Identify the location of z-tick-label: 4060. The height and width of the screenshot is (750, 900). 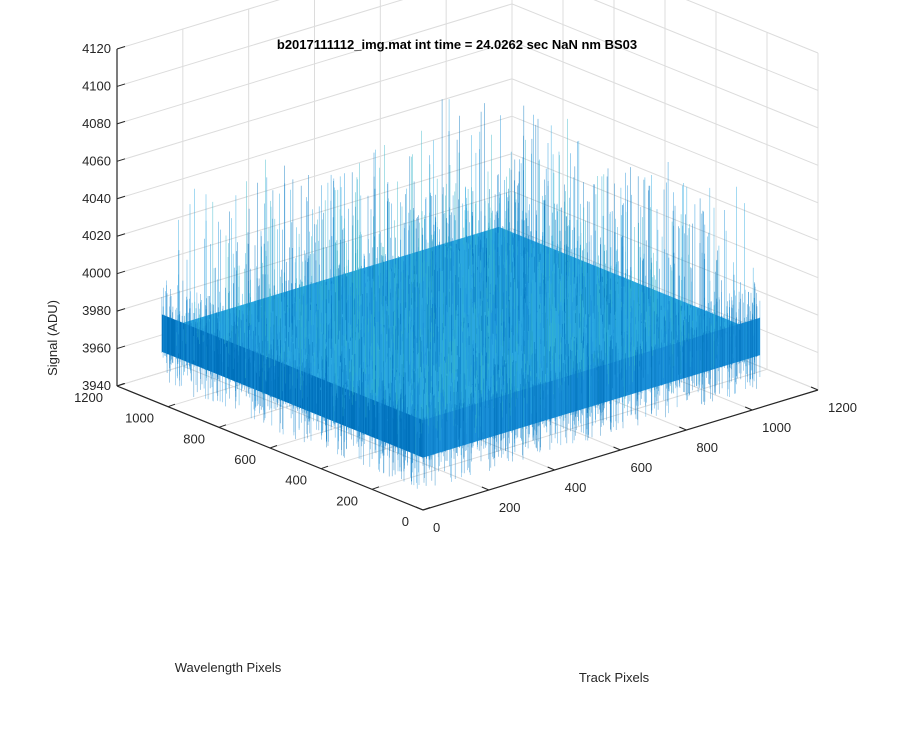
(96, 160).